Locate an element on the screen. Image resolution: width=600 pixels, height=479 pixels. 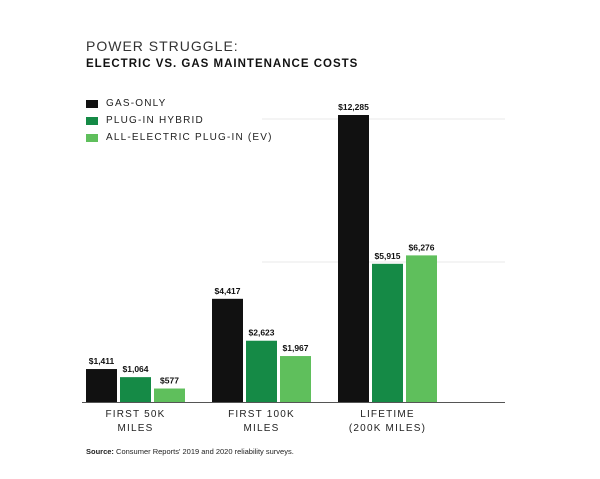
bar-all-electric-plug-in-ev--0 is located at coordinates (169, 395).